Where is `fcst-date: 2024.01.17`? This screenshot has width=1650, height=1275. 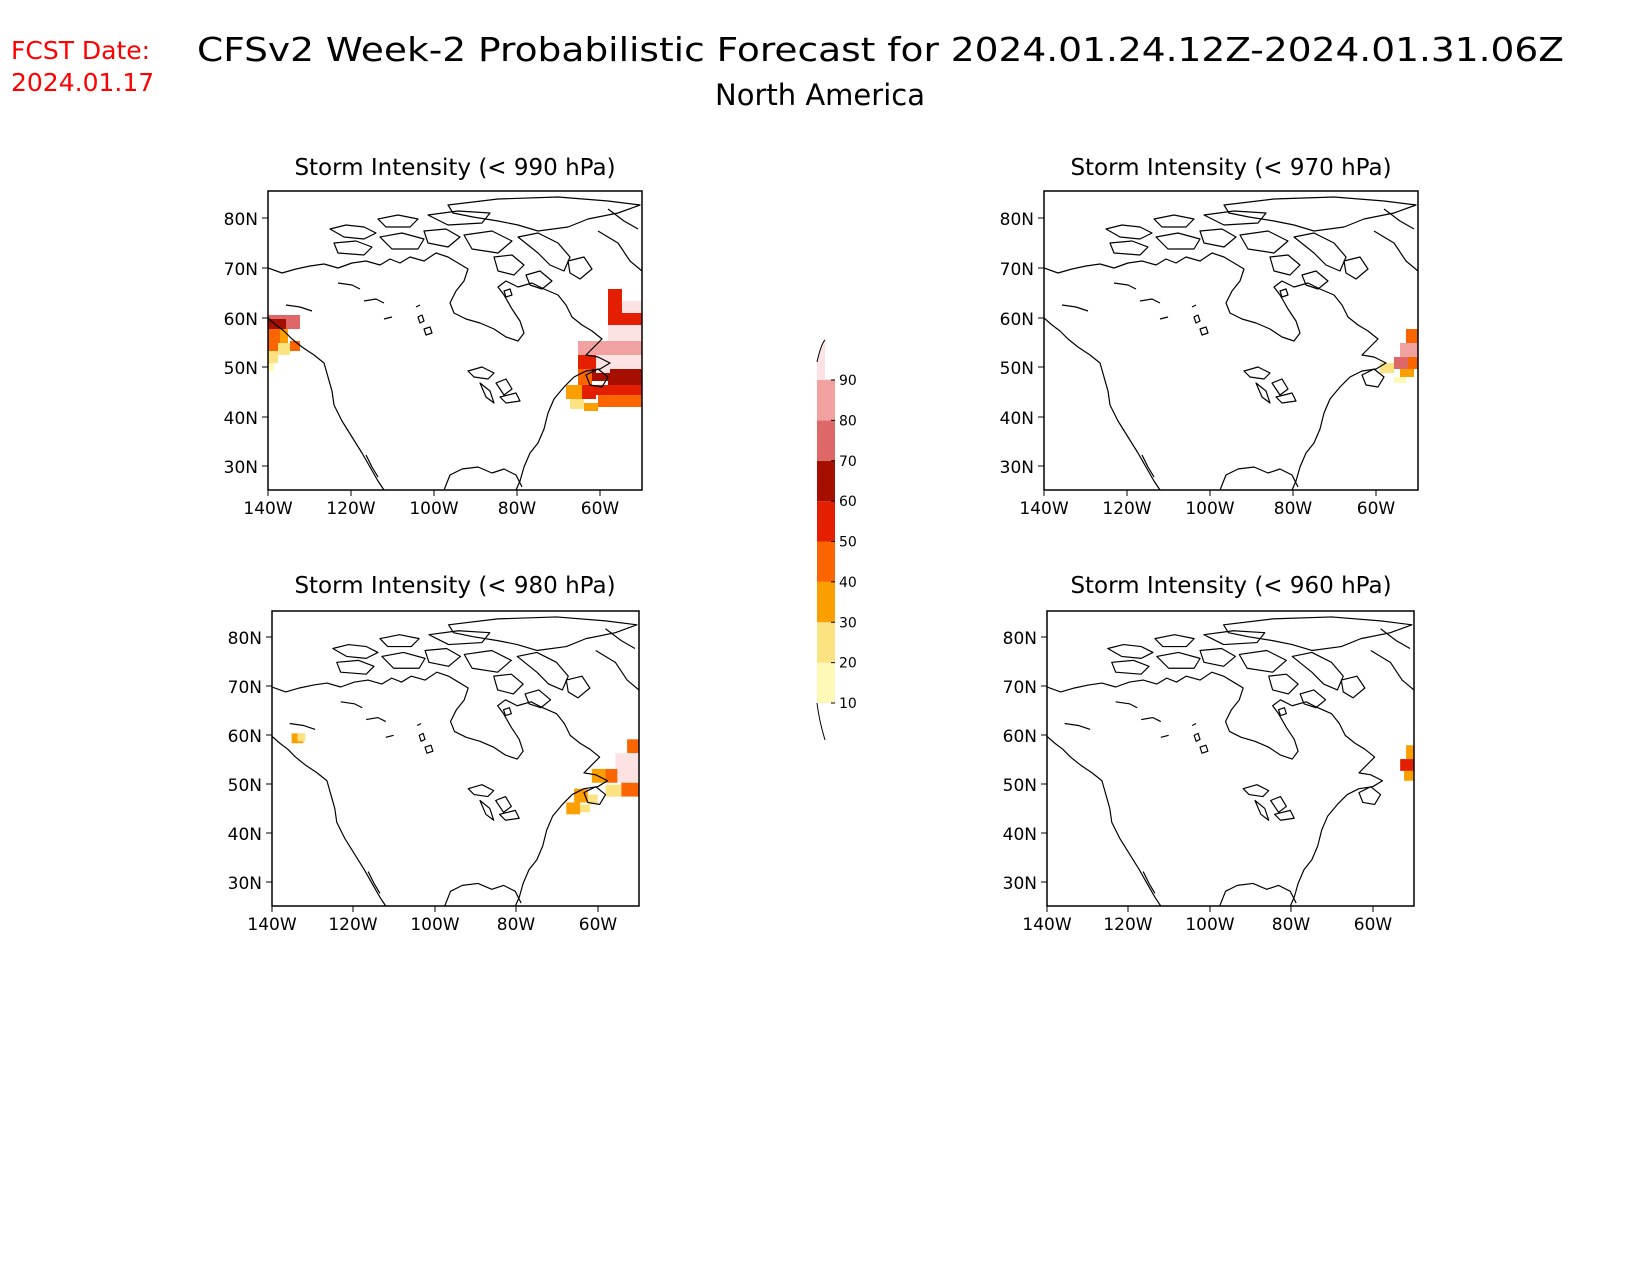
fcst-date: 2024.01.17 is located at coordinates (82, 82).